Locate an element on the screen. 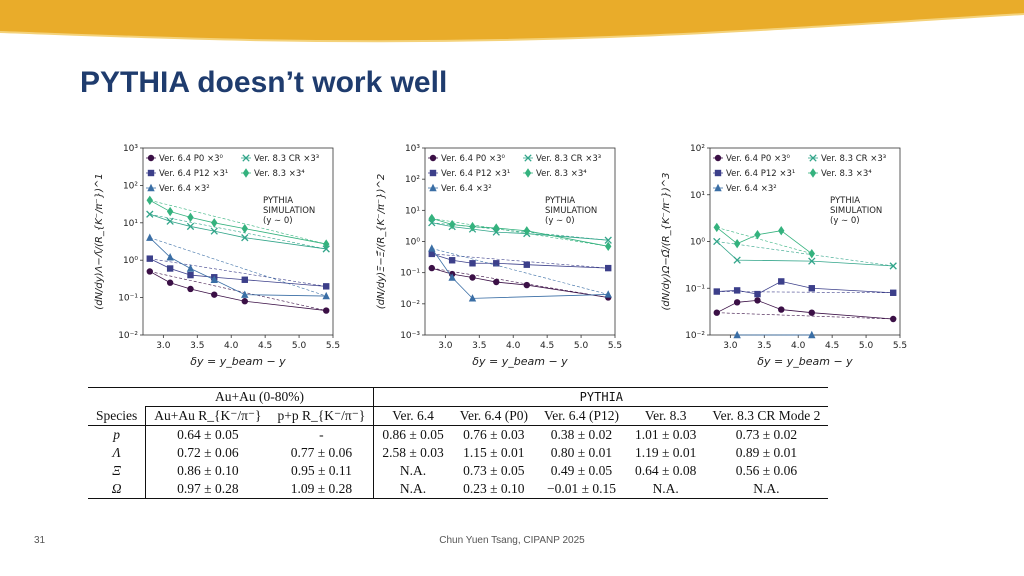 The width and height of the screenshot is (1024, 576). table-cell: 1.01 ± 0.03 is located at coordinates (665, 434).